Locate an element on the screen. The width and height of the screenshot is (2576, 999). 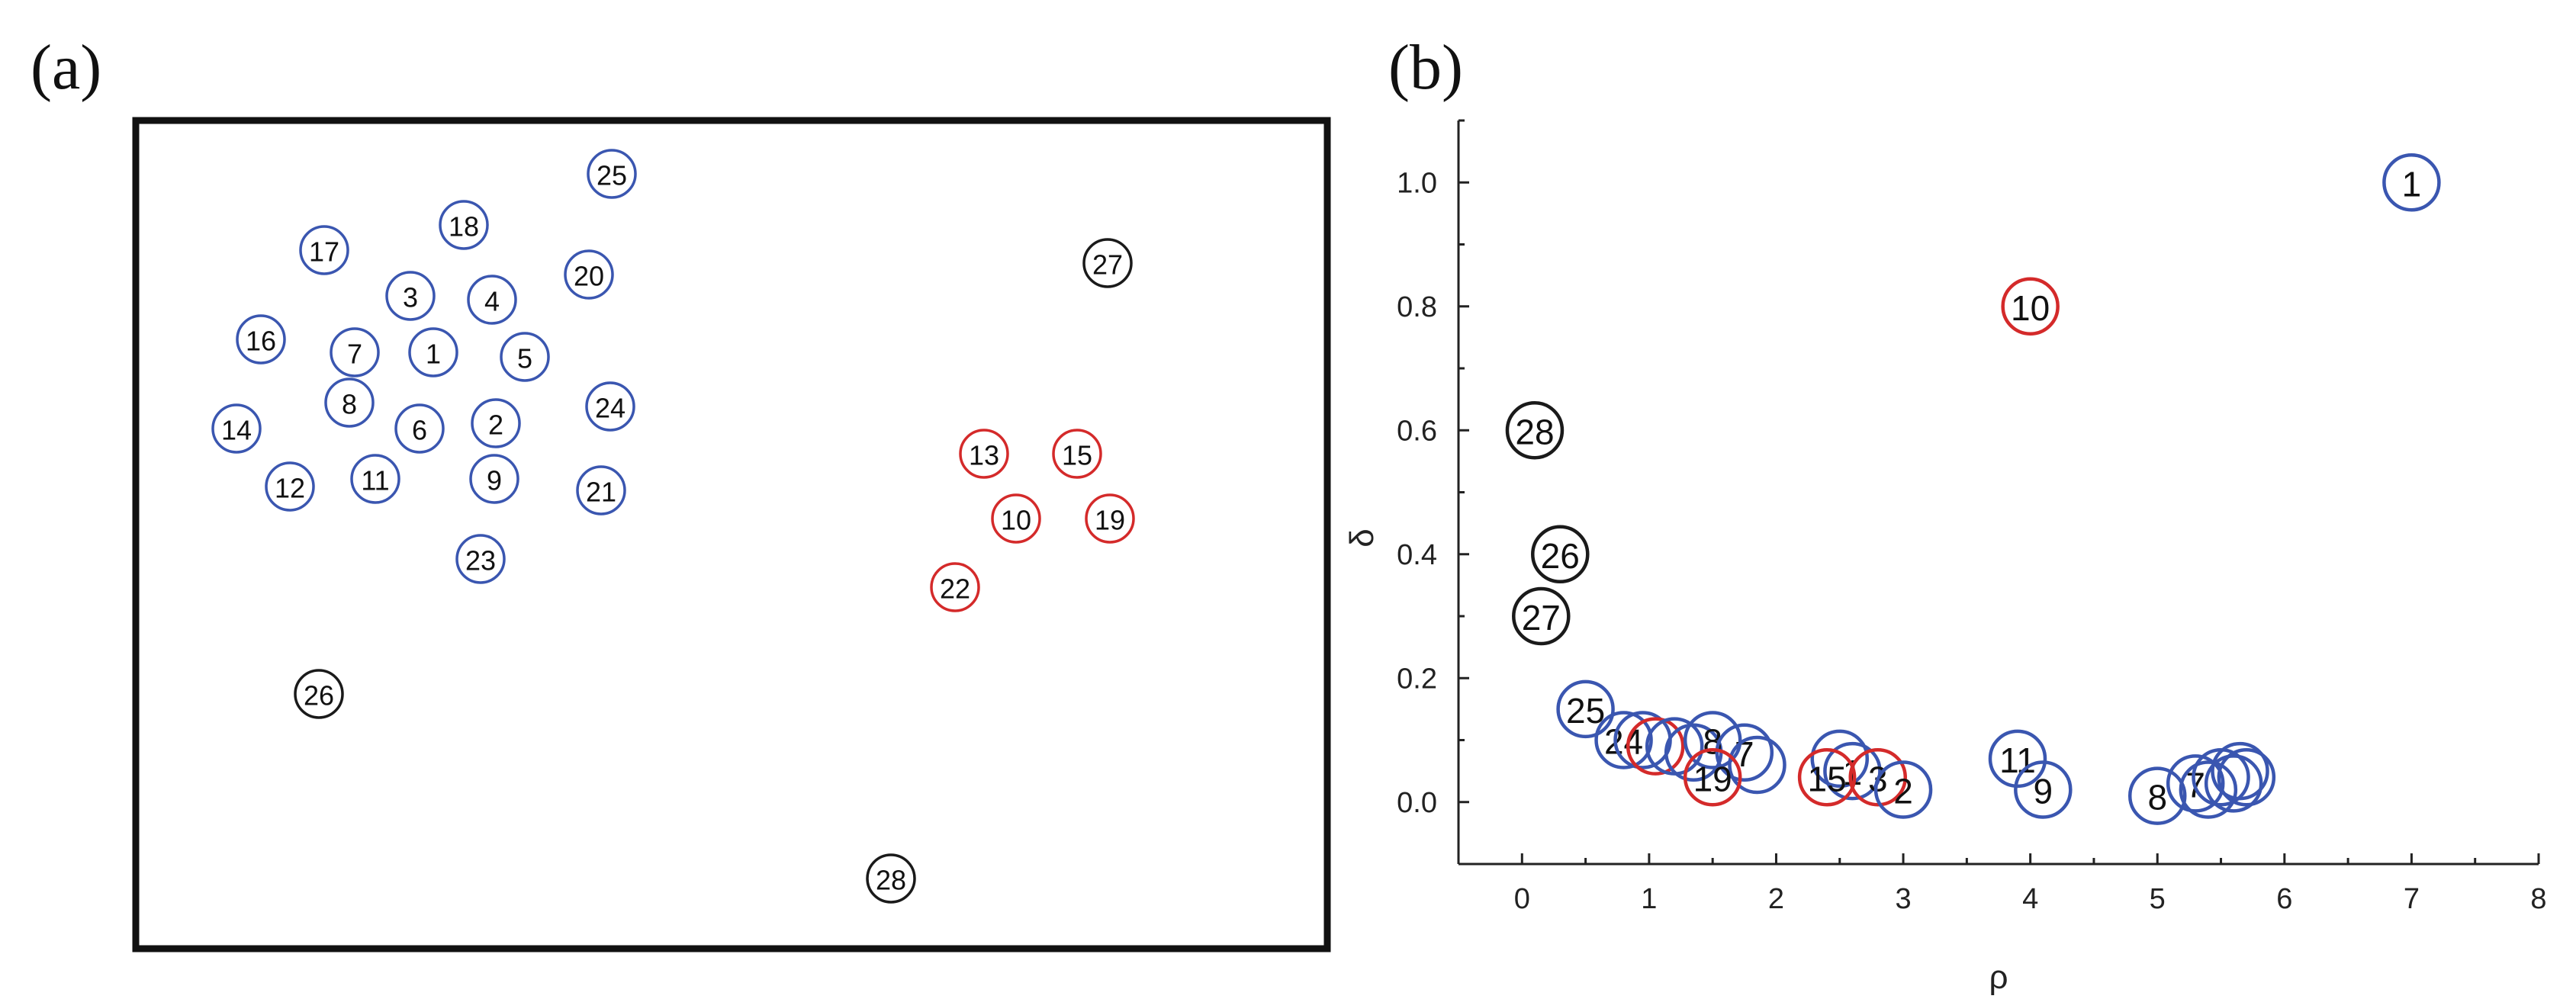
point-a-label: 4 is located at coordinates (492, 301).